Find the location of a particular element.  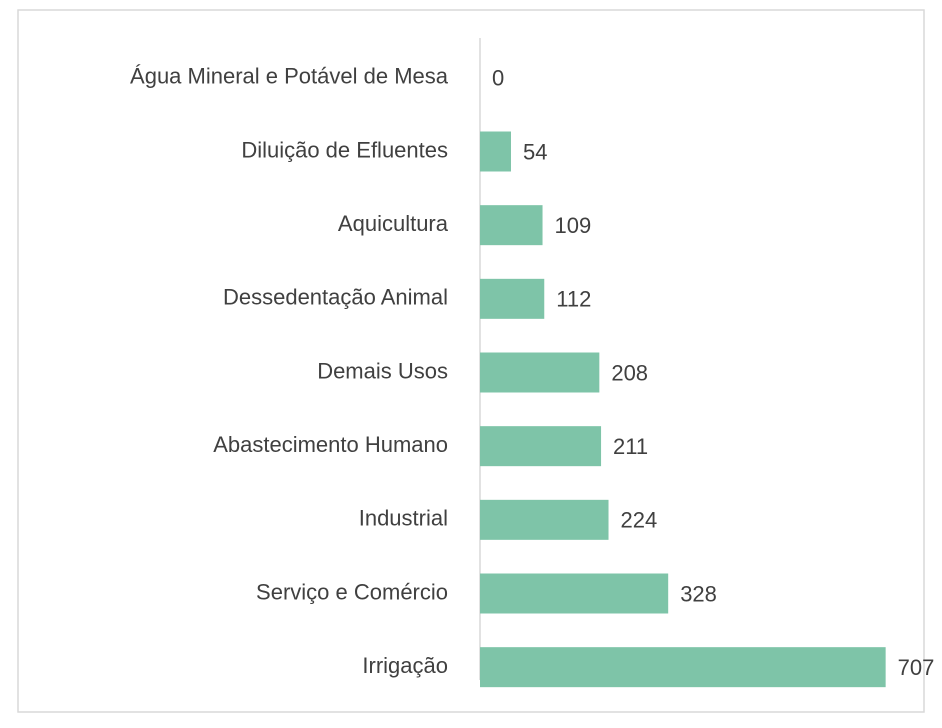

value-label: 707 is located at coordinates (916, 667).